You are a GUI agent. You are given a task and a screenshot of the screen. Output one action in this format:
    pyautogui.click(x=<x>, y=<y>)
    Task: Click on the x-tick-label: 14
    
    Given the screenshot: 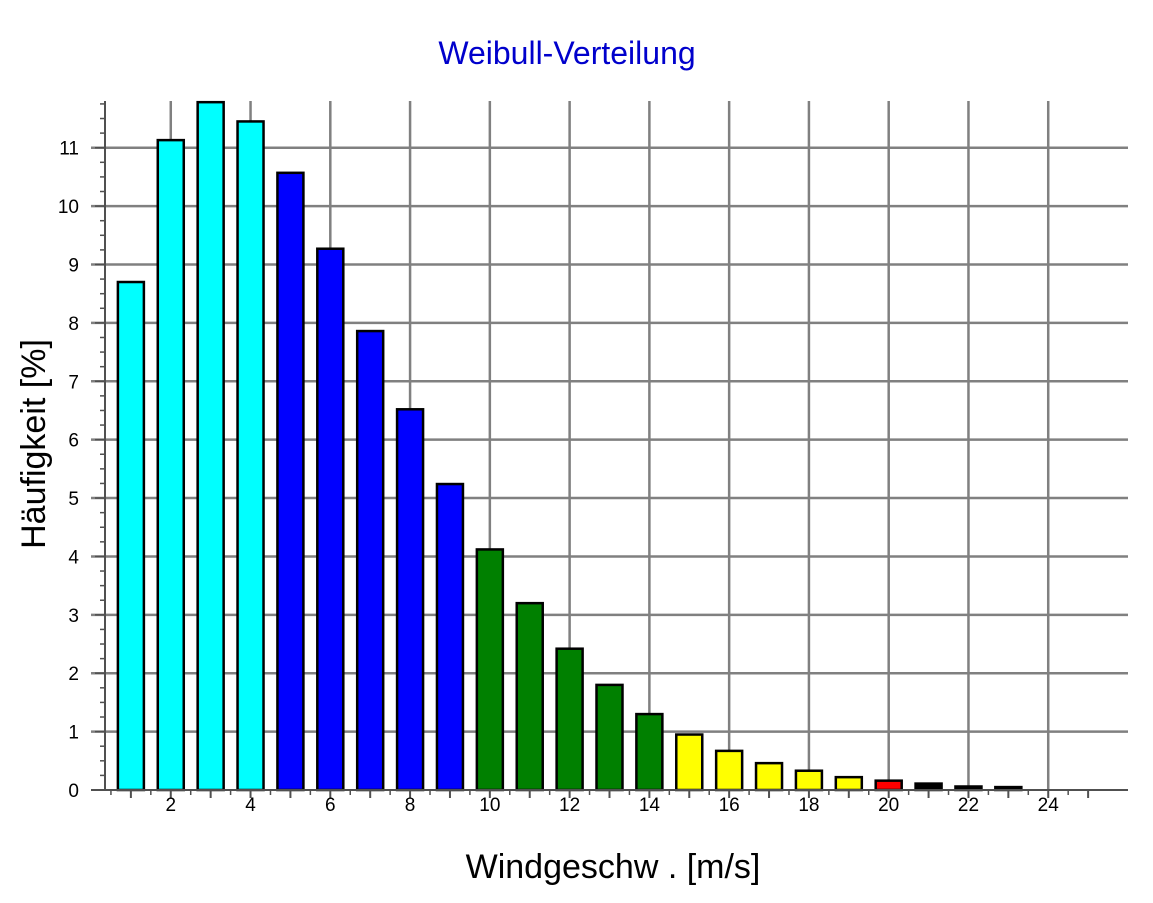 What is the action you would take?
    pyautogui.click(x=650, y=805)
    